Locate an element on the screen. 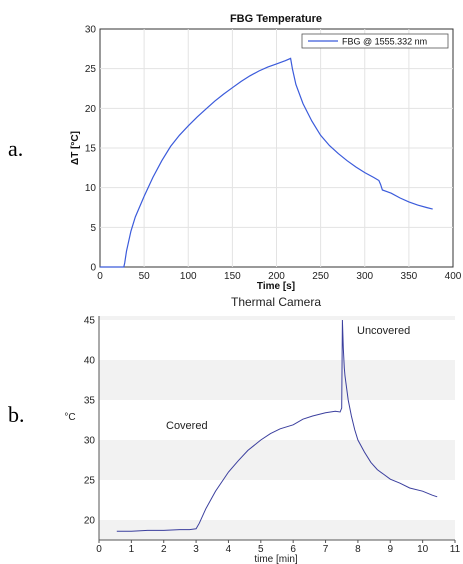  chart-b-y-tick-label: 45 is located at coordinates (90, 321).